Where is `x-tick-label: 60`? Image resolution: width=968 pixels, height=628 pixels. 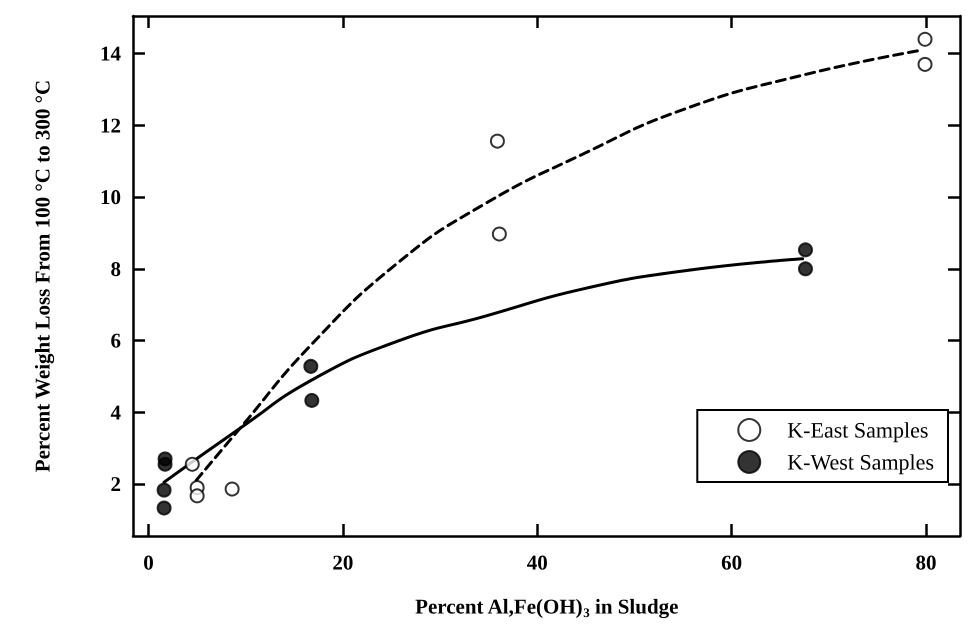 x-tick-label: 60 is located at coordinates (731, 562).